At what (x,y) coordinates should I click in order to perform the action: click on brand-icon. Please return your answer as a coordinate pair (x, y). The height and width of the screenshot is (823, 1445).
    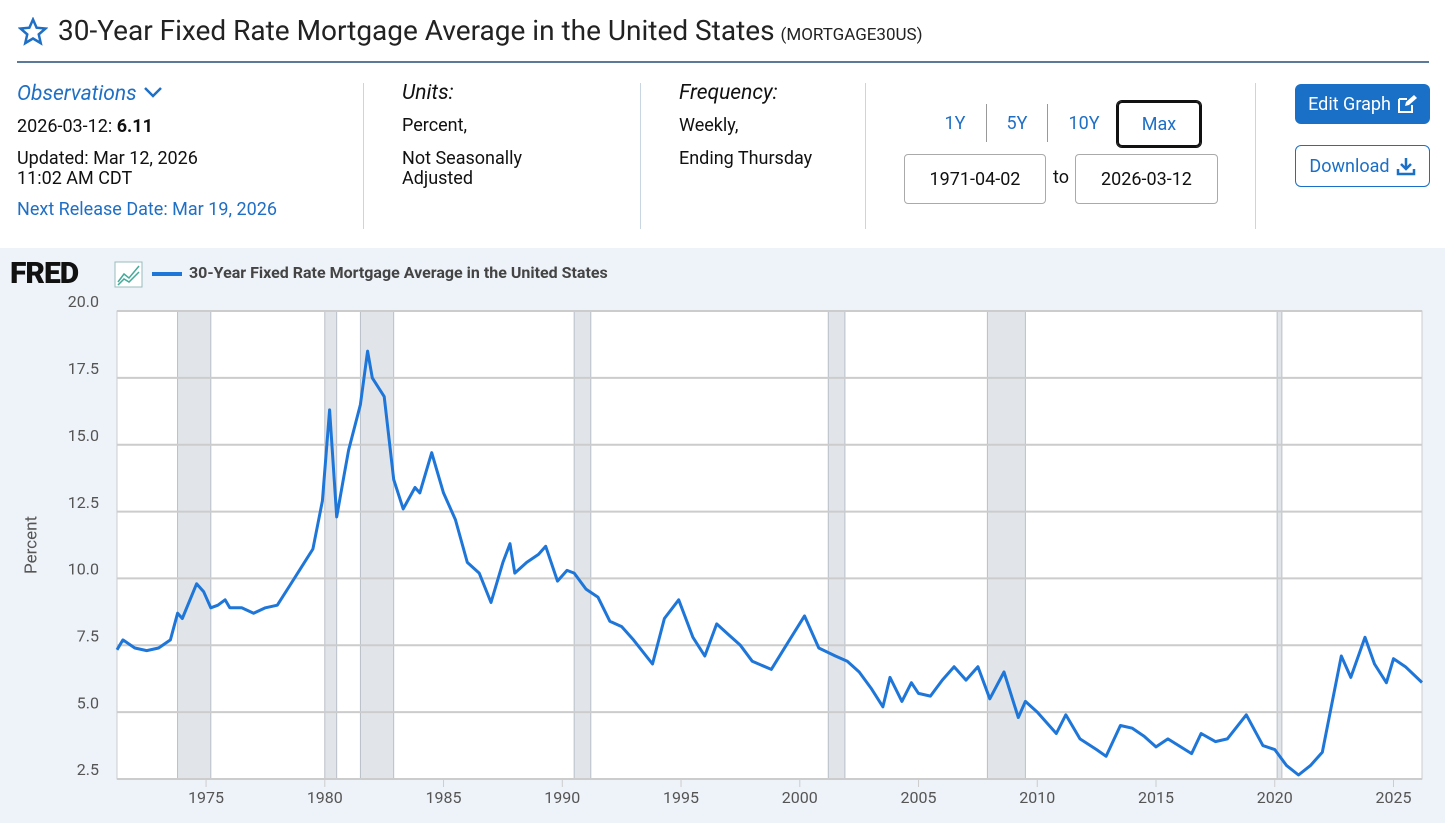
    Looking at the image, I should click on (128, 274).